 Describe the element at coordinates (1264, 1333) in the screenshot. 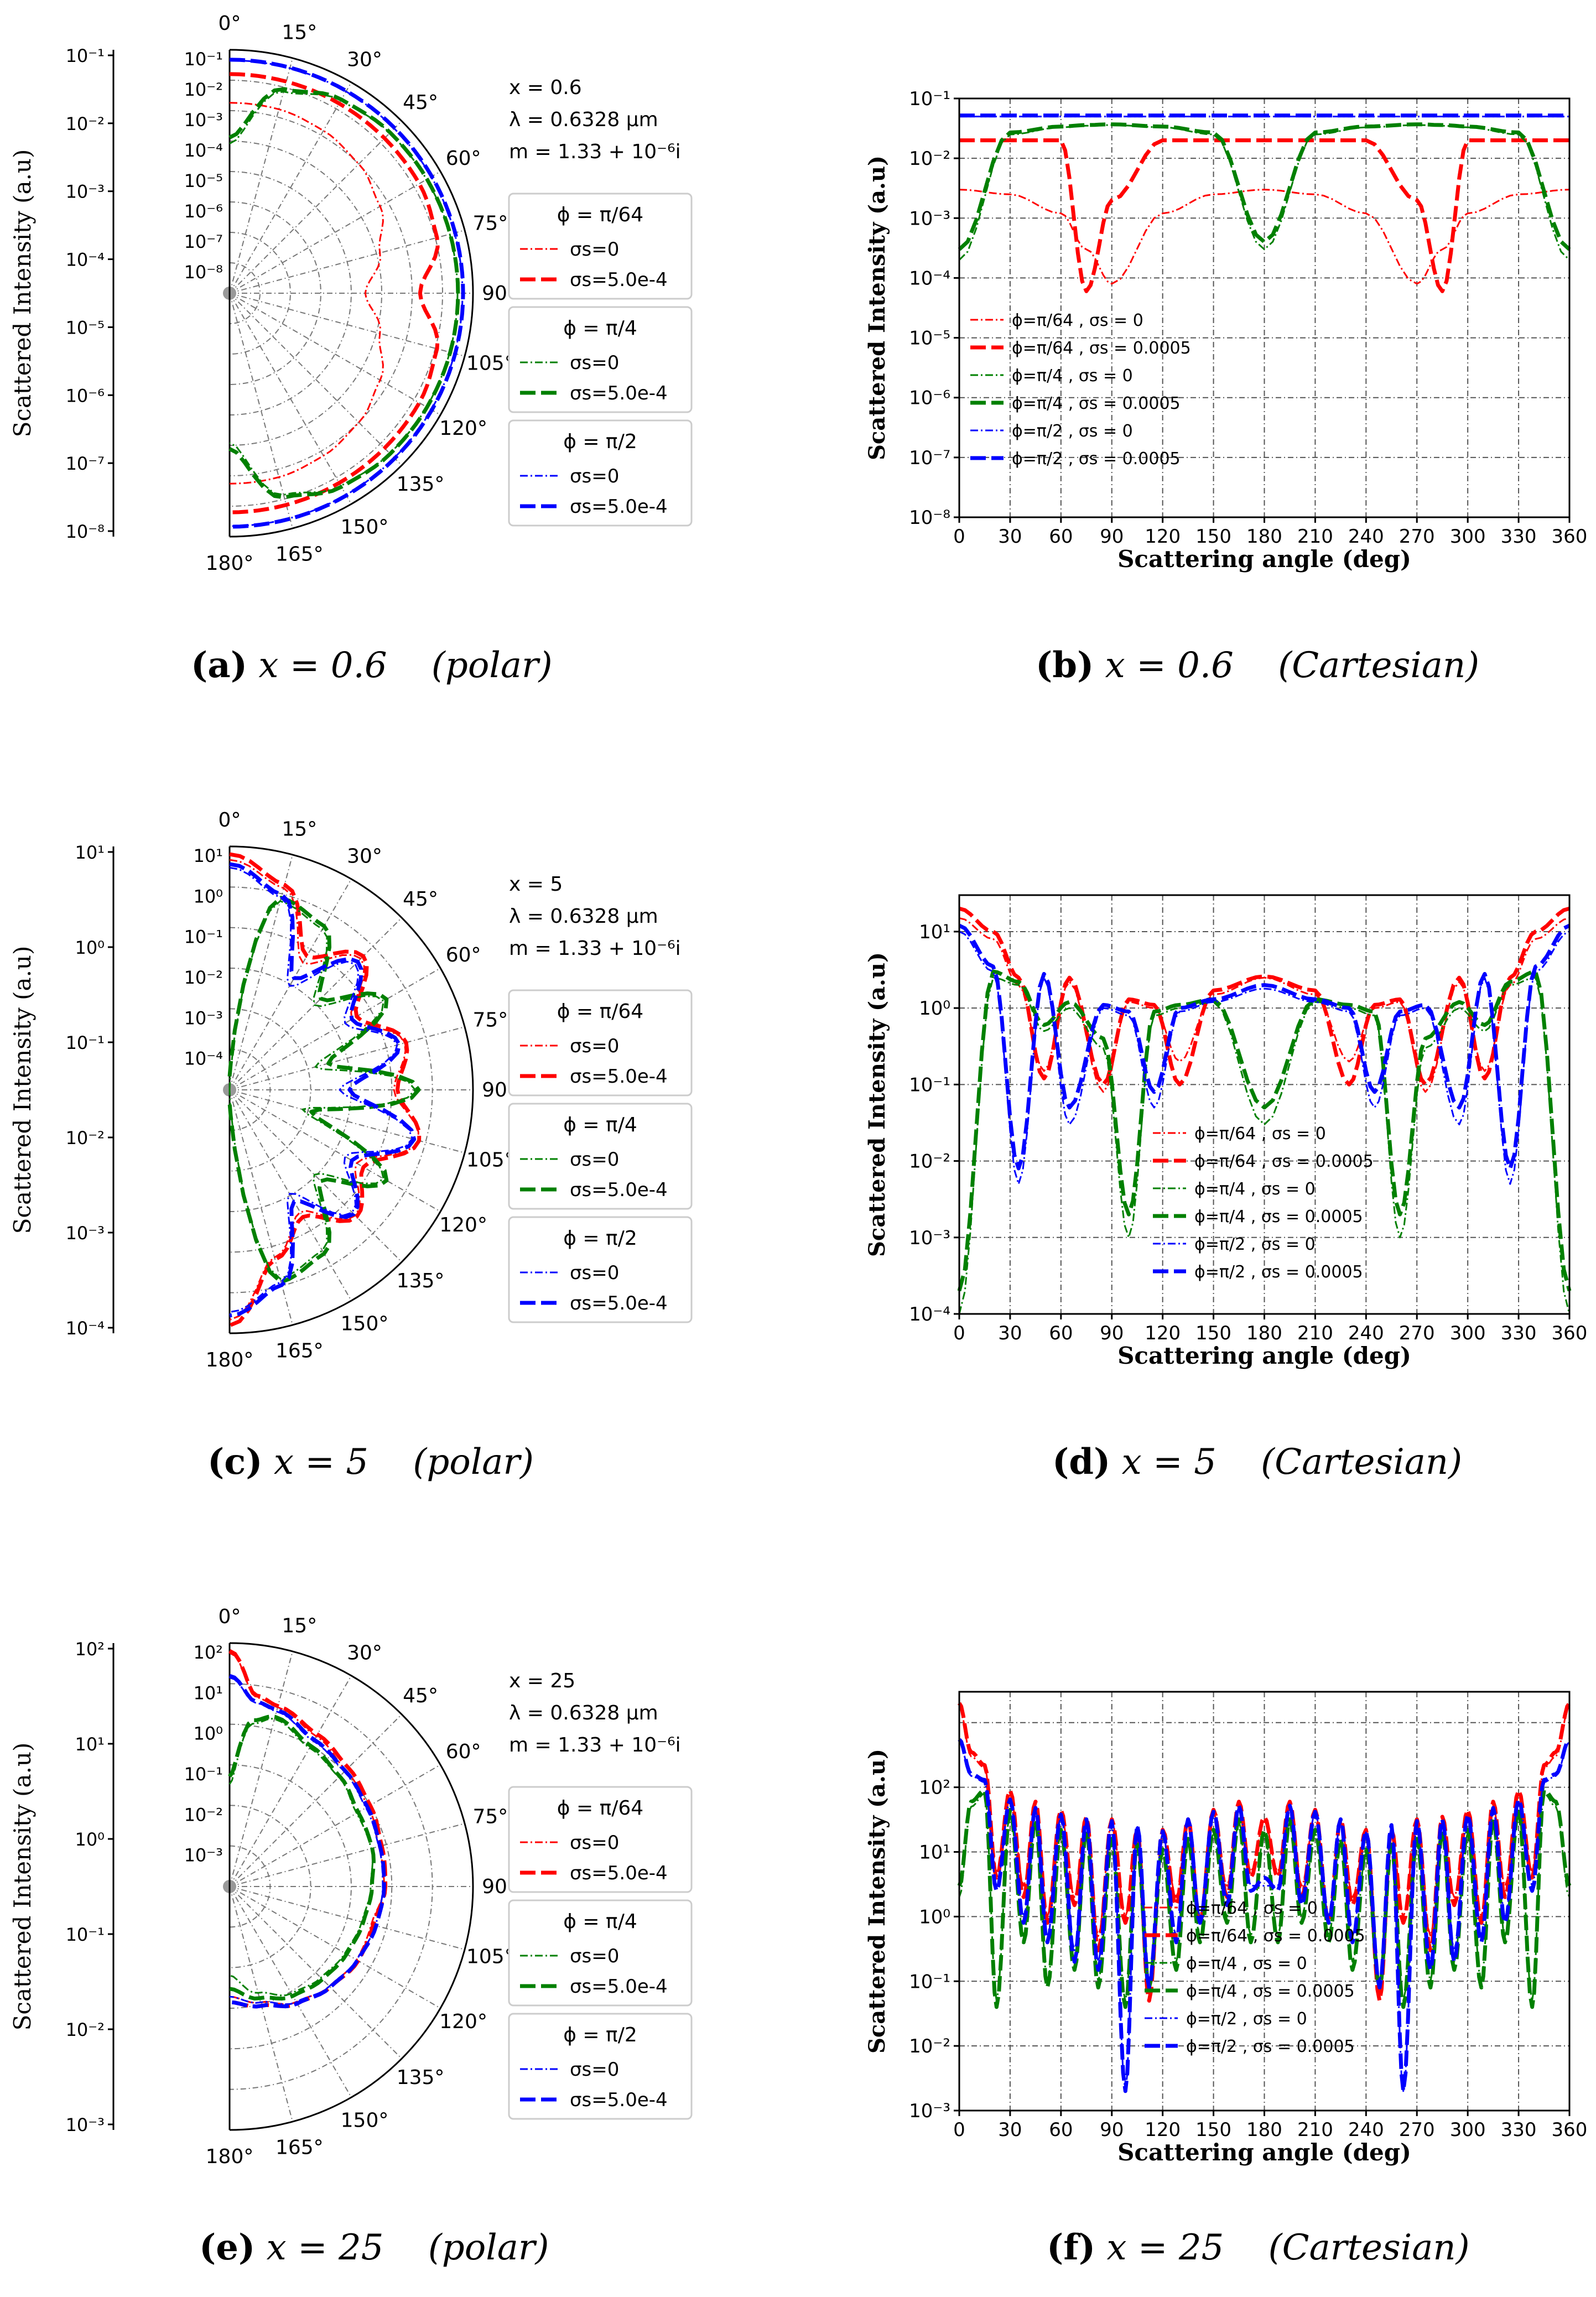

I see `x-tick-label: 180` at that location.